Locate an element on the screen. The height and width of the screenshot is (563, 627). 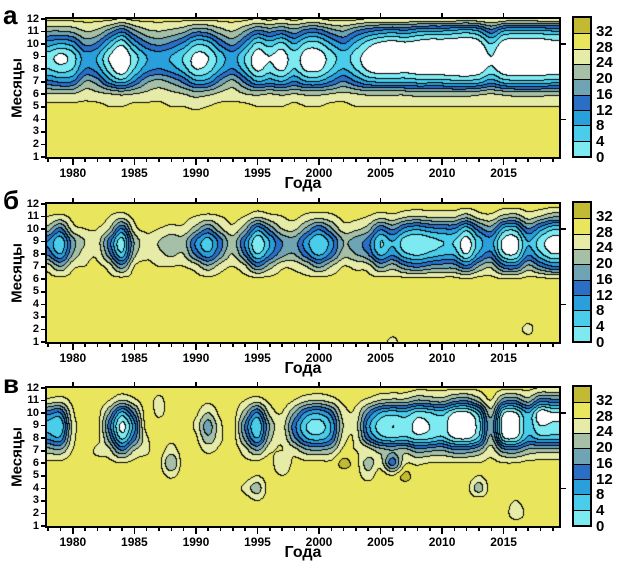
x-tick-label: 2005 is located at coordinates (380, 173).